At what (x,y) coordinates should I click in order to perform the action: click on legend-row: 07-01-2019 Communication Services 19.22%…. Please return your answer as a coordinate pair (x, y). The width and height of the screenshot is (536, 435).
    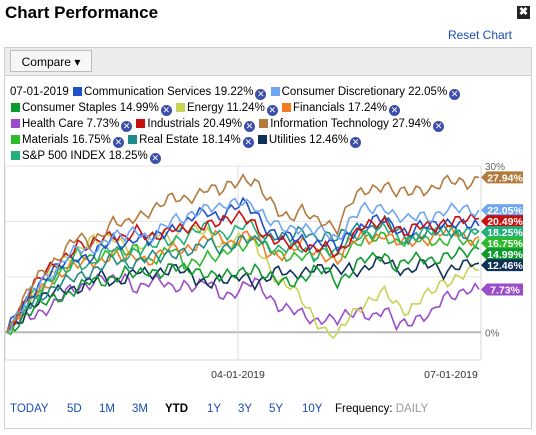
    Looking at the image, I should click on (245, 92).